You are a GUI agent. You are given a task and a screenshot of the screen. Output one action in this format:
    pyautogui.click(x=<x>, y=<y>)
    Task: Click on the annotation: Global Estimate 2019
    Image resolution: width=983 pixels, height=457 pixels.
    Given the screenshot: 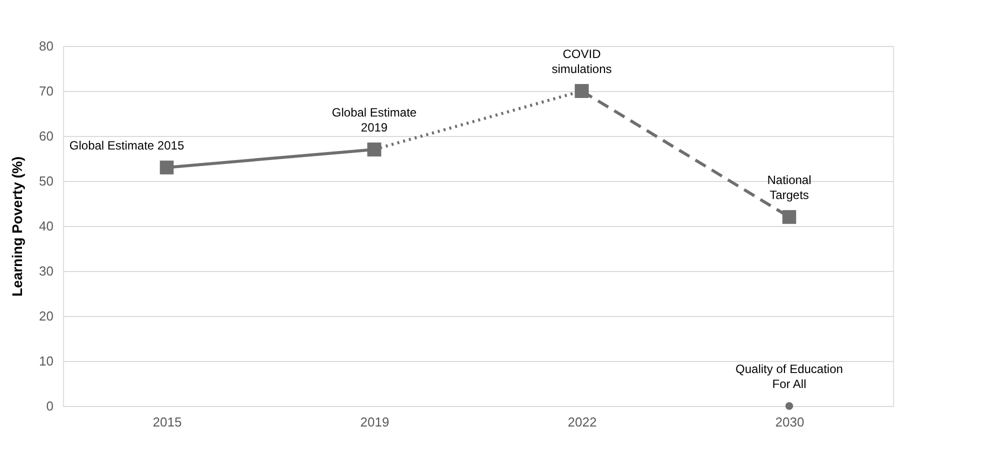 What is the action you would take?
    pyautogui.click(x=374, y=120)
    